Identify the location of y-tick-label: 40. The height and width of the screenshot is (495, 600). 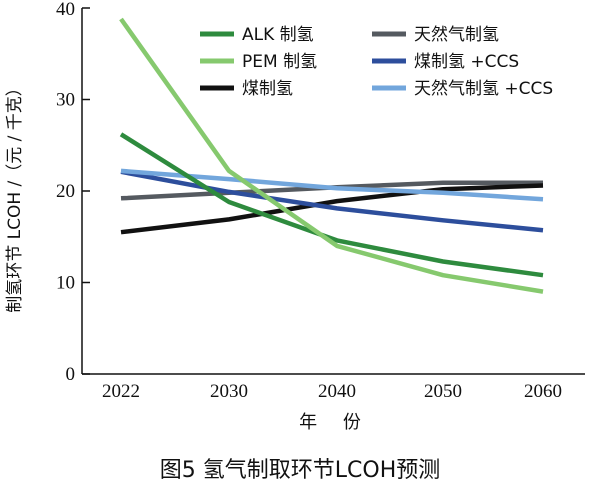
(65, 10).